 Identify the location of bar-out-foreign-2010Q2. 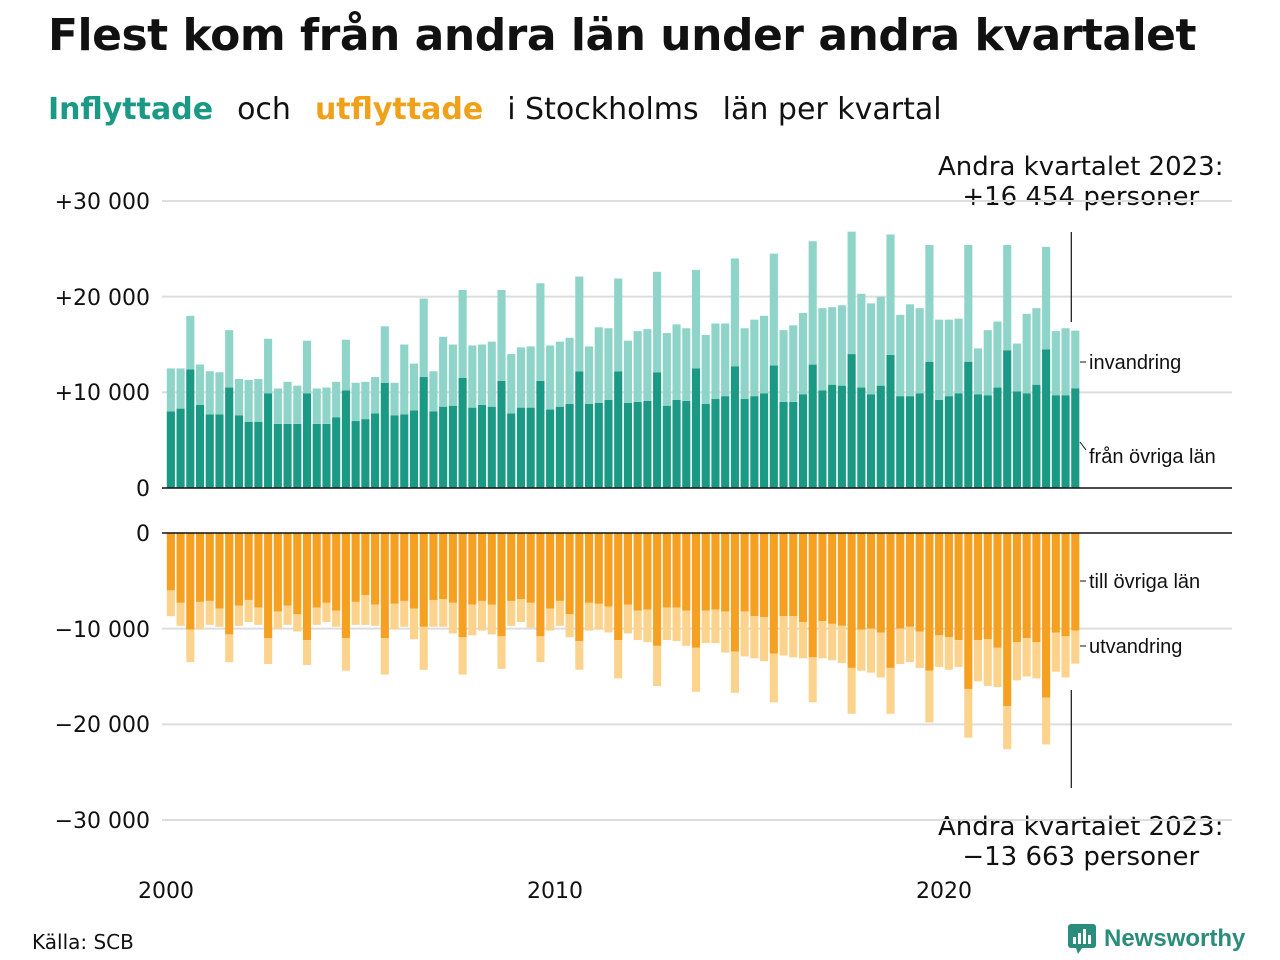
(569, 626).